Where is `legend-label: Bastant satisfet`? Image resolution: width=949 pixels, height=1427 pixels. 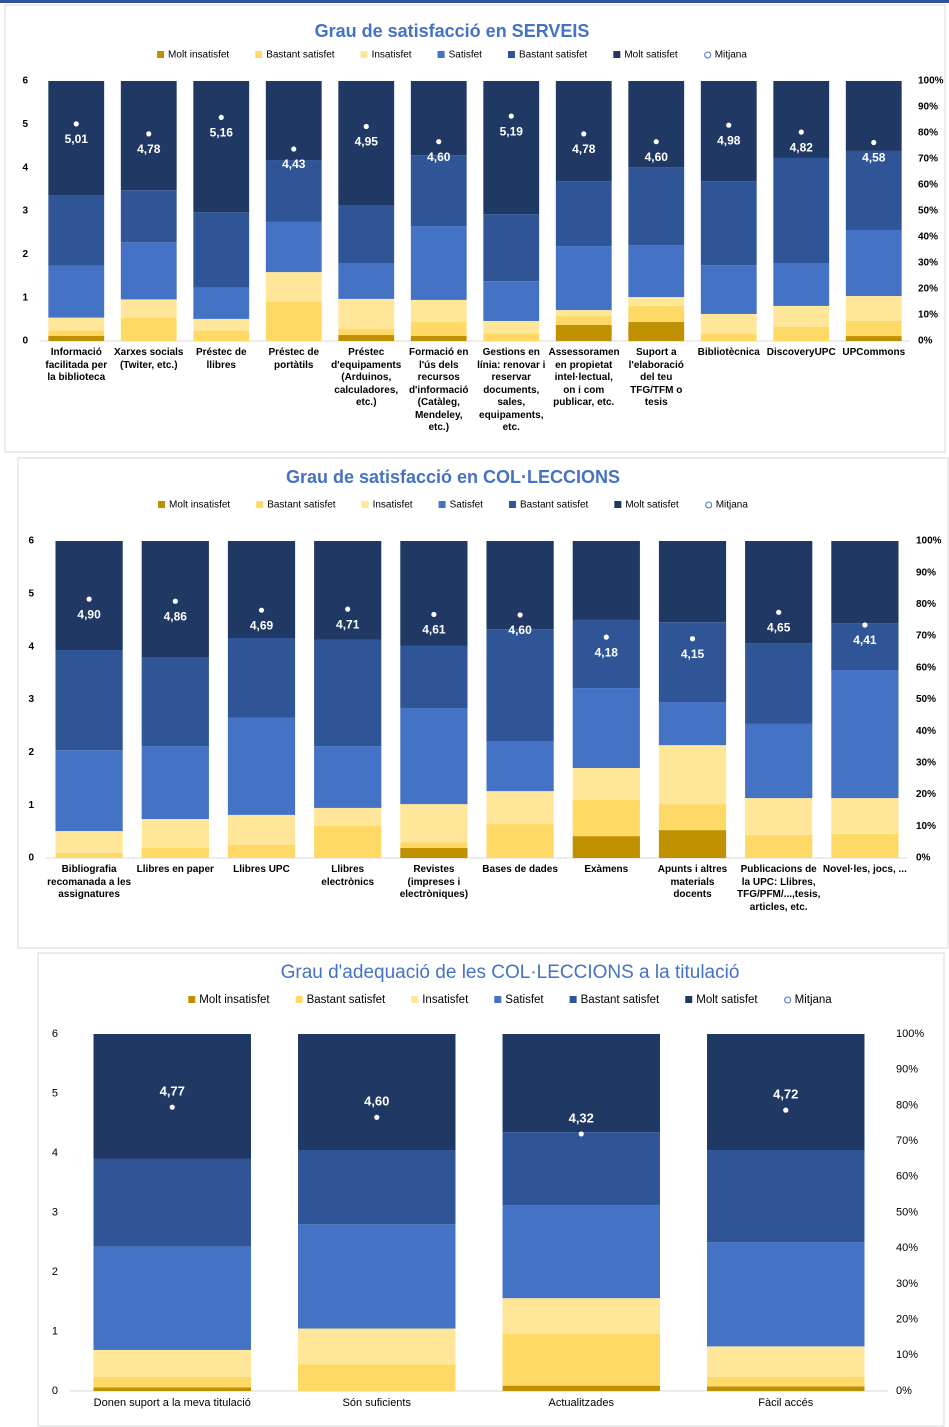 legend-label: Bastant satisfet is located at coordinates (620, 1000).